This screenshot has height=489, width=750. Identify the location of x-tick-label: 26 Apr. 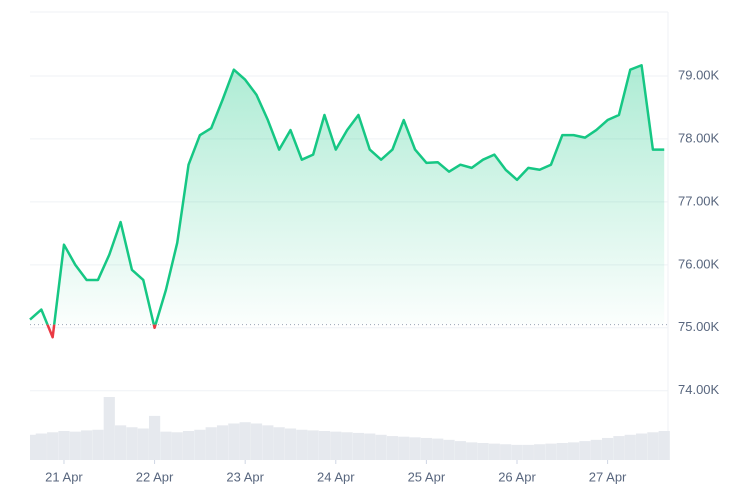
(517, 476).